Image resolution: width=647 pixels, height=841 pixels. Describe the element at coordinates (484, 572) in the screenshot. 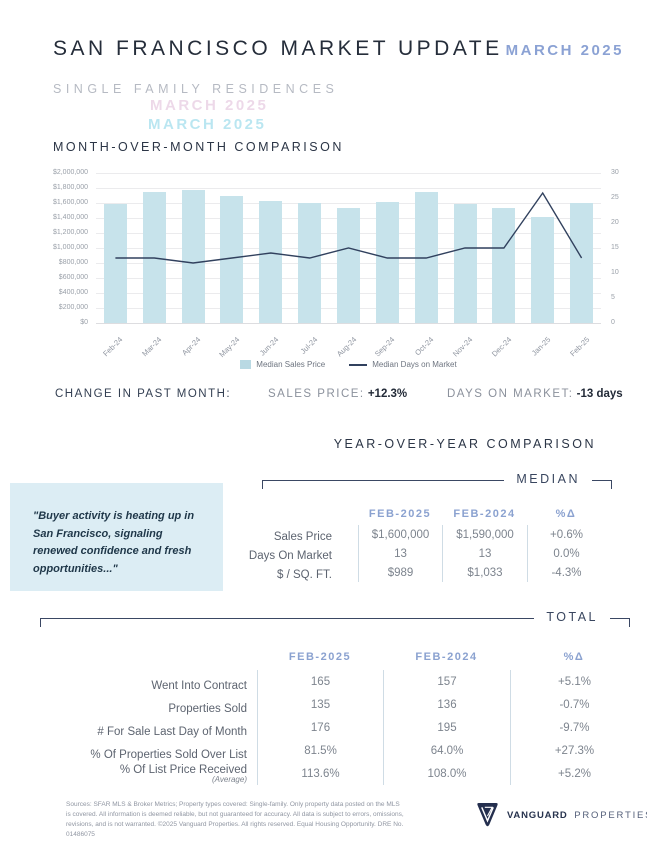

I see `table-value: $1,033` at that location.